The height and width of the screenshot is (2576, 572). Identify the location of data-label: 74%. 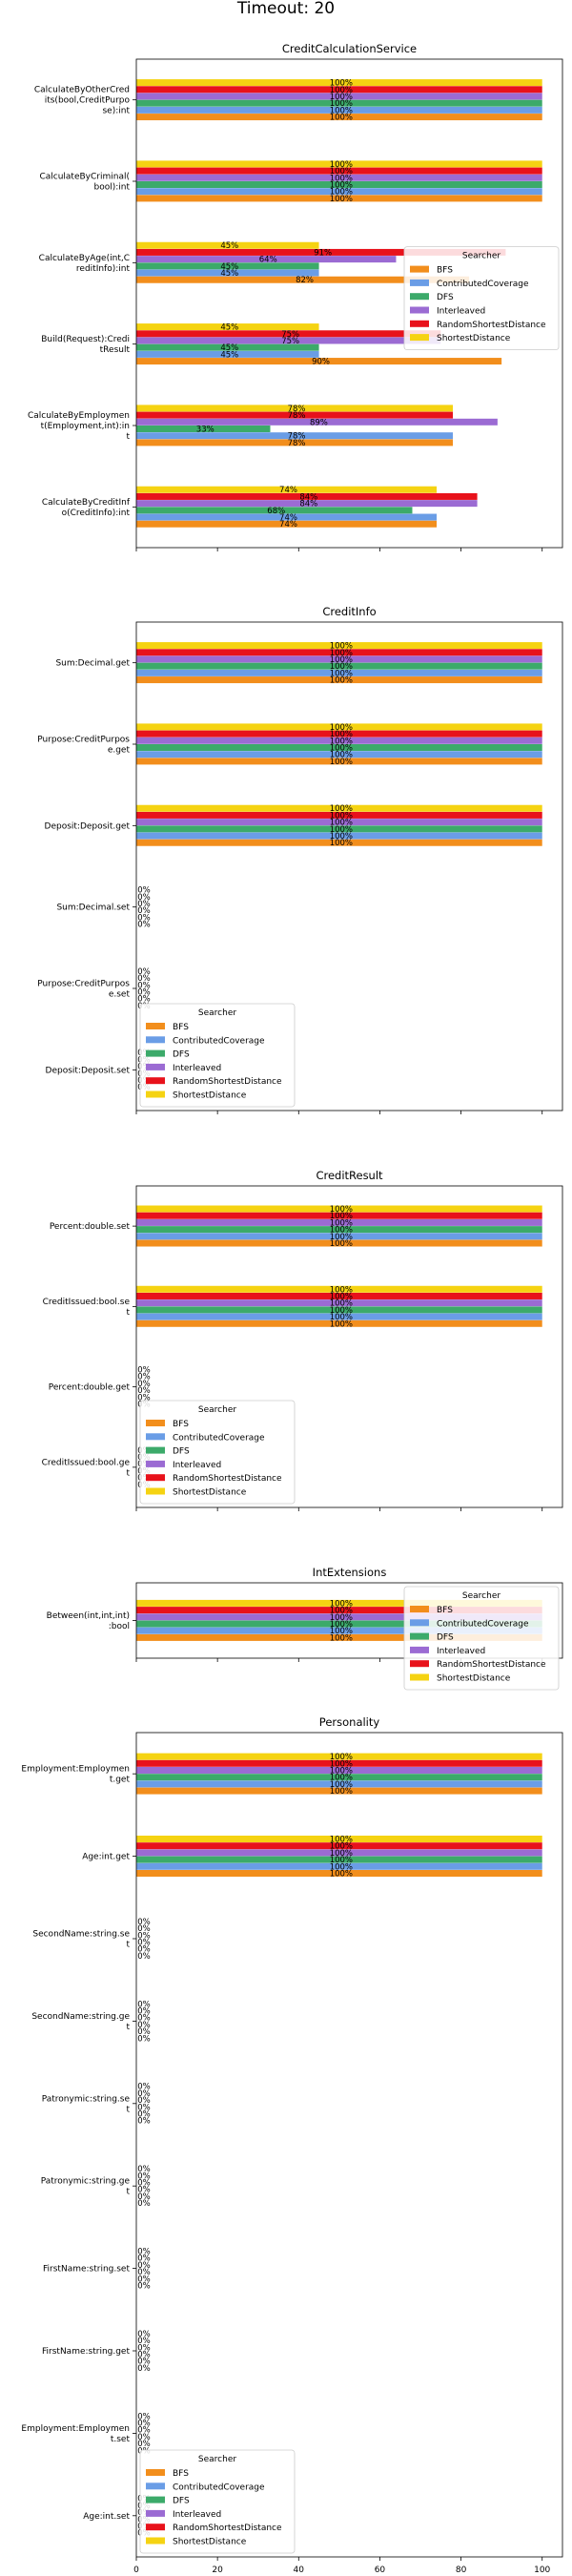
(288, 525).